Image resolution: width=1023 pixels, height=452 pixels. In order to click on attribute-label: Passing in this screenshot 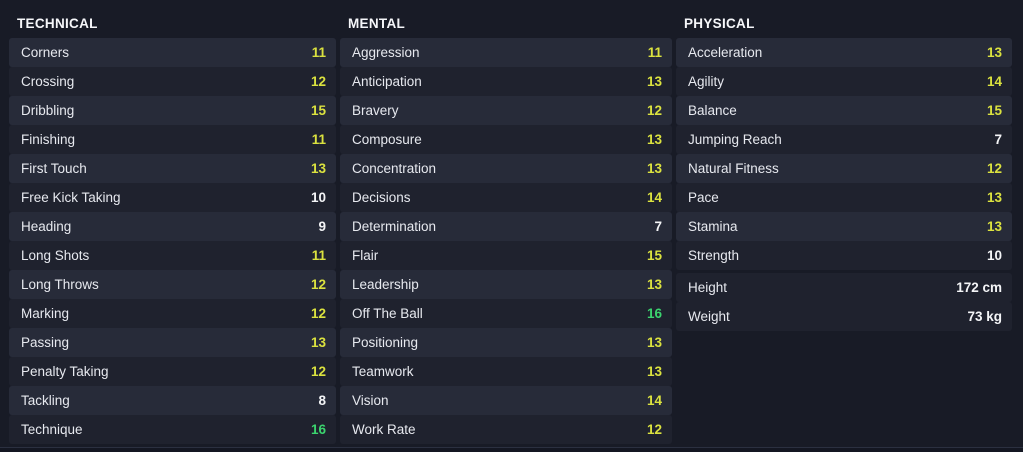, I will do `click(45, 342)`.